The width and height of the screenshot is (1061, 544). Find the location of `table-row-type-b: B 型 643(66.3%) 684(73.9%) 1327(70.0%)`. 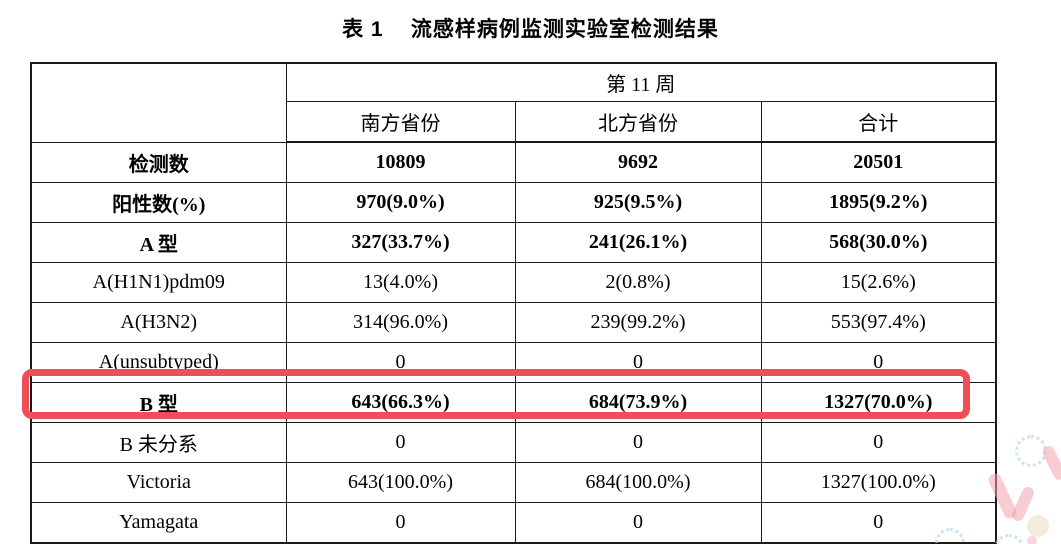

table-row-type-b: B 型 643(66.3%) 684(73.9%) 1327(70.0%) is located at coordinates (513, 402).